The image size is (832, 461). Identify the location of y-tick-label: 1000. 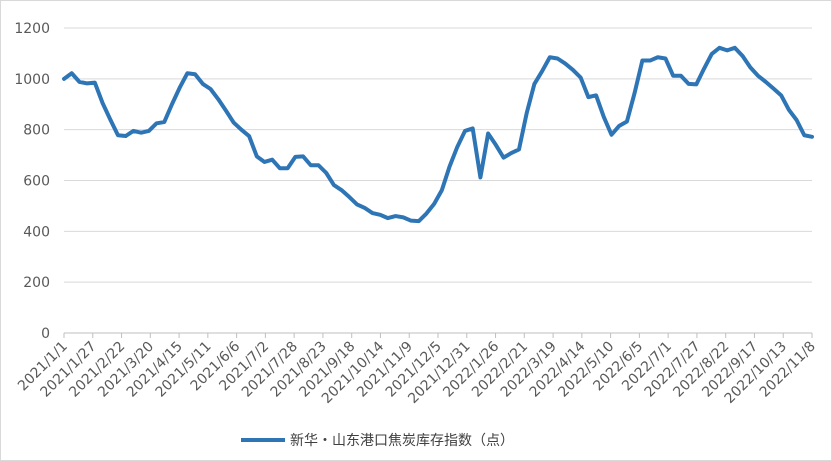
(32, 80).